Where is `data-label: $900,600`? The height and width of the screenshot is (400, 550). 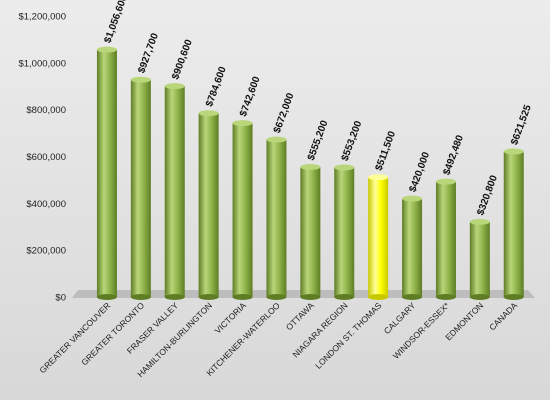 data-label: $900,600 is located at coordinates (182, 59).